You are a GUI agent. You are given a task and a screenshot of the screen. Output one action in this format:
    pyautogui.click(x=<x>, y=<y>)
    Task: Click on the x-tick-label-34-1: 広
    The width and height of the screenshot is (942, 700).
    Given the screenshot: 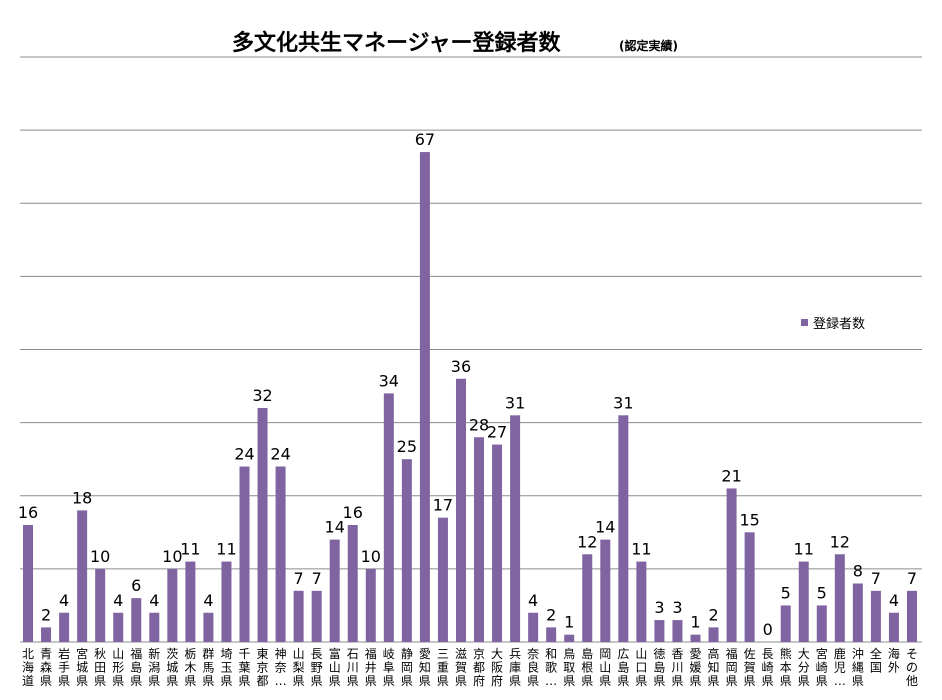 What is the action you would take?
    pyautogui.click(x=623, y=654)
    